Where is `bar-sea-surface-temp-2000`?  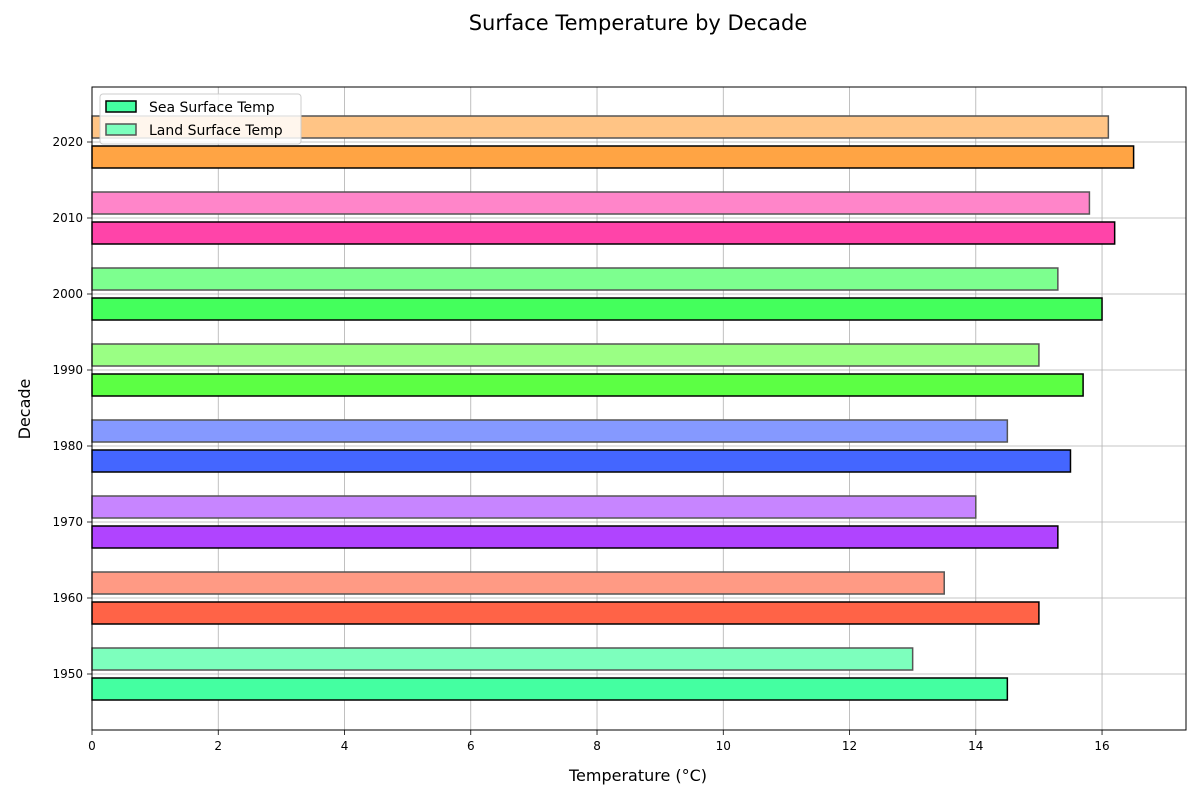
bar-sea-surface-temp-2000 is located at coordinates (597, 309).